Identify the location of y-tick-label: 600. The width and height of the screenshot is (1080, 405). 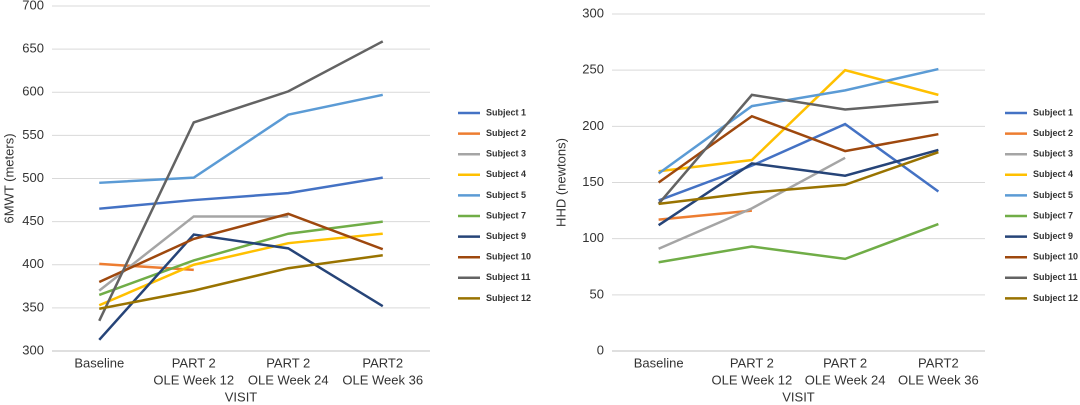
(33, 91).